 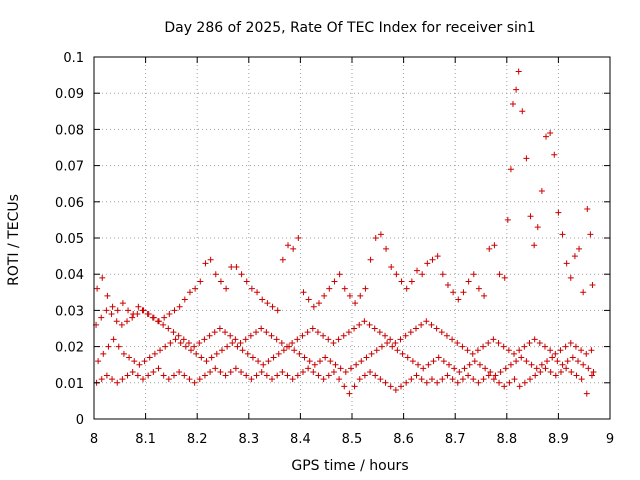 What do you see at coordinates (69, 275) in the screenshot?
I see `y-tick-label: 0.04` at bounding box center [69, 275].